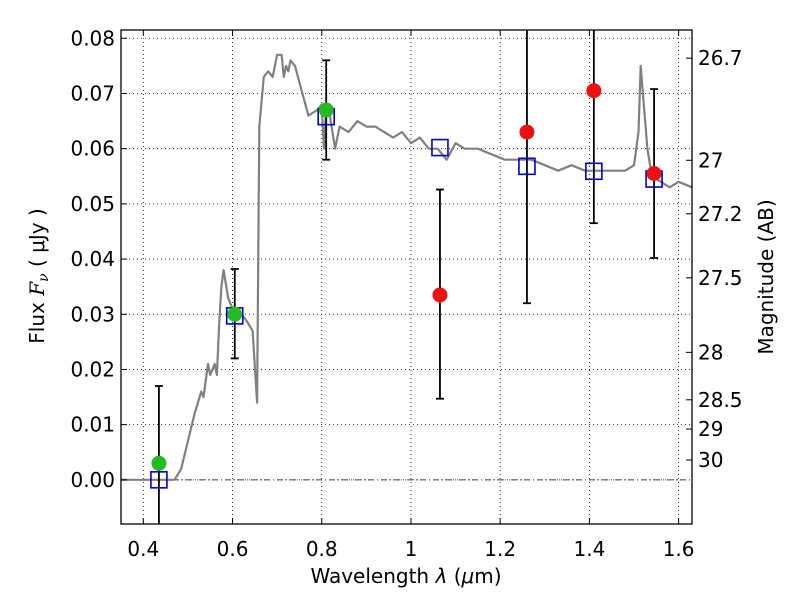  What do you see at coordinates (92, 204) in the screenshot?
I see `y-tick-label-5: 0.05` at bounding box center [92, 204].